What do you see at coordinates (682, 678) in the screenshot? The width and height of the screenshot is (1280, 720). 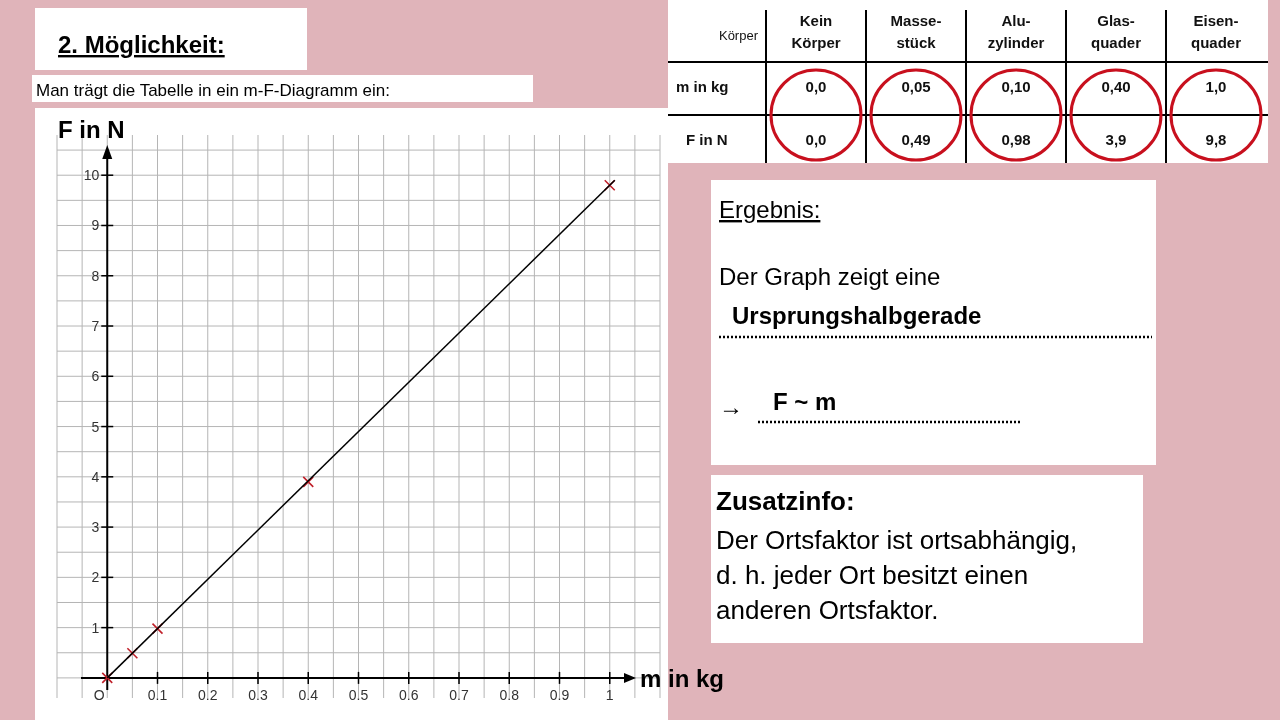 I see `x-axis-title: m in kg` at bounding box center [682, 678].